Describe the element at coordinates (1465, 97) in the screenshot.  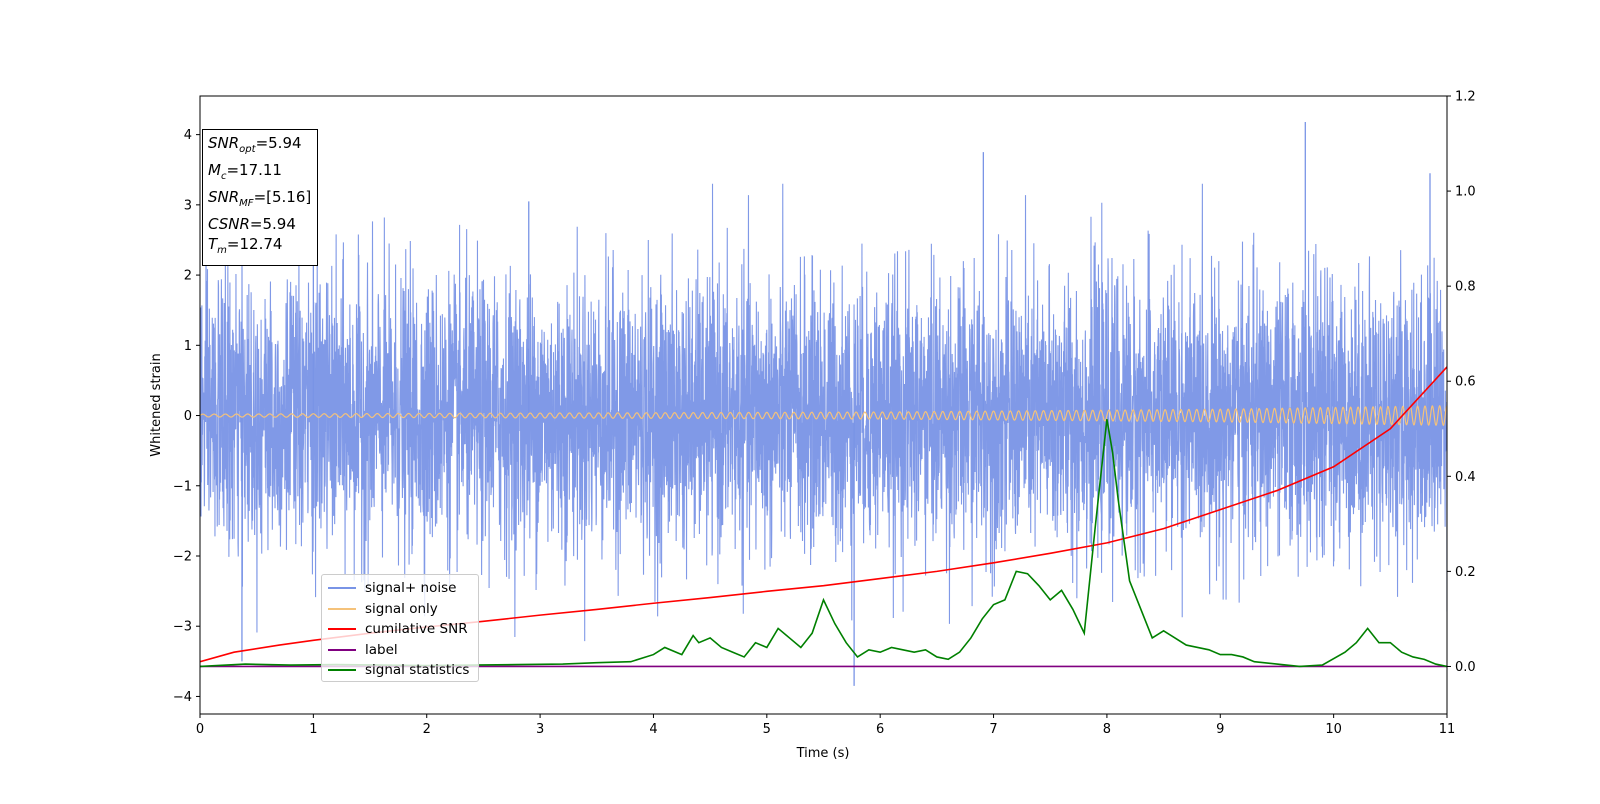
I see `y2-tick-label: 1.2` at that location.